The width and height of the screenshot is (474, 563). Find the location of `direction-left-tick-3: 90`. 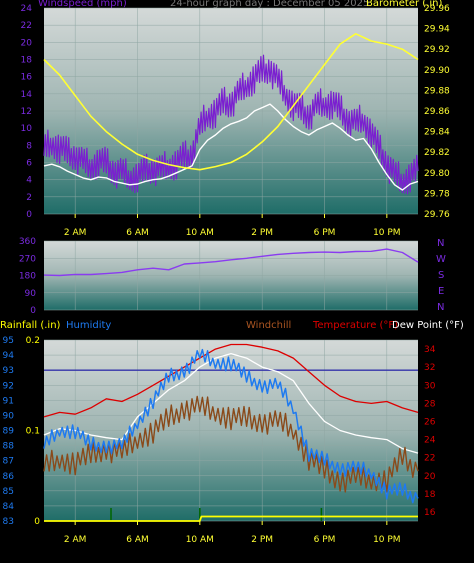

direction-left-tick-3: 90 is located at coordinates (31, 294).